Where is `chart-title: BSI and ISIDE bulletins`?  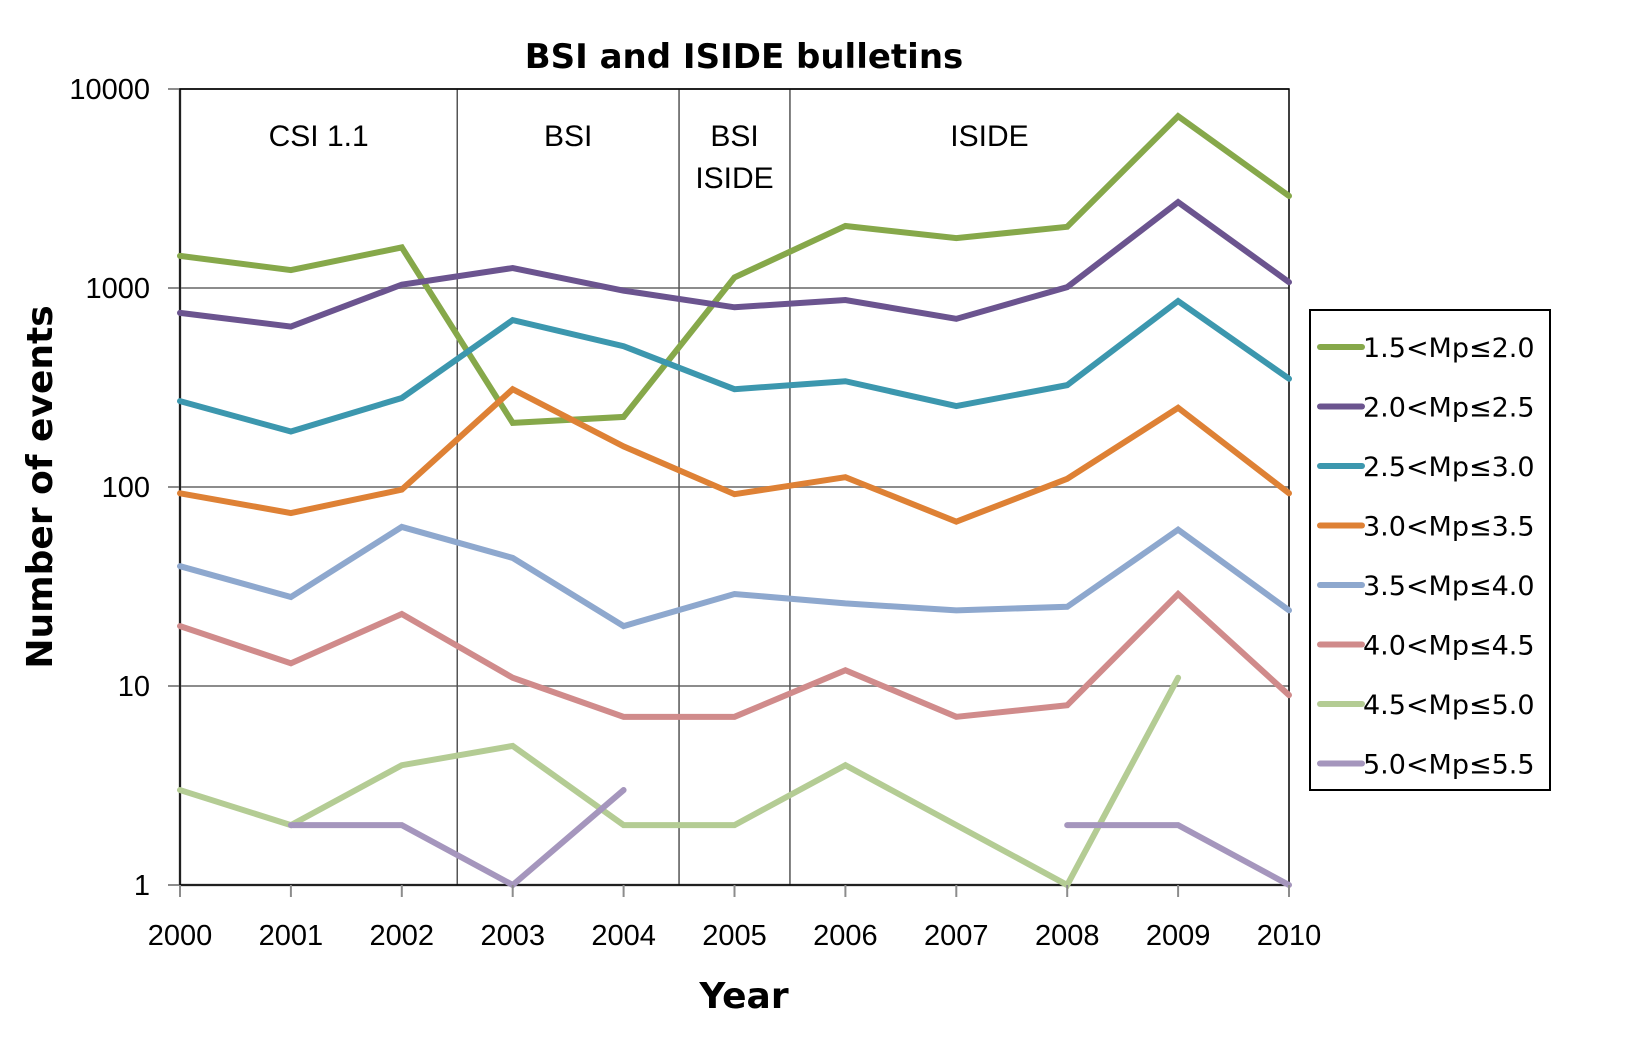
chart-title: BSI and ISIDE bulletins is located at coordinates (744, 57).